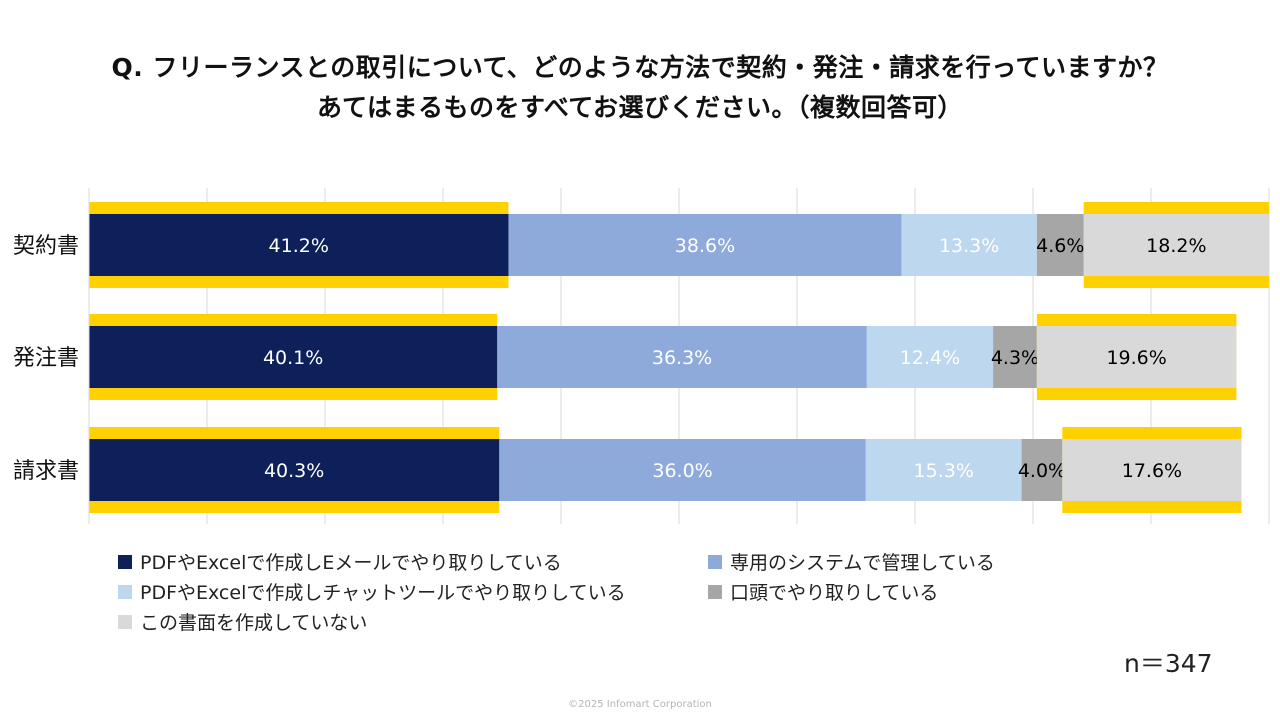  What do you see at coordinates (715, 561) in the screenshot?
I see `legend-swatch-system` at bounding box center [715, 561].